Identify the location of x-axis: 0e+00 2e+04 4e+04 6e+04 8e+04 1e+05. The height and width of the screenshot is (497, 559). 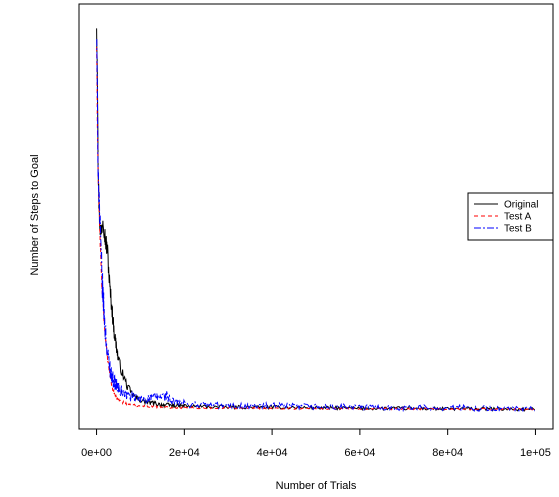
(316, 444).